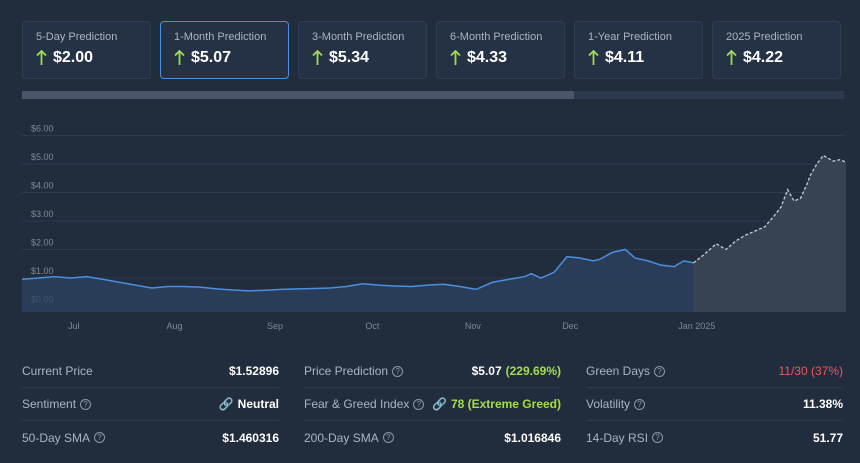 Image resolution: width=860 pixels, height=463 pixels. What do you see at coordinates (56, 437) in the screenshot?
I see `stat-label: 50-Day SMA` at bounding box center [56, 437].